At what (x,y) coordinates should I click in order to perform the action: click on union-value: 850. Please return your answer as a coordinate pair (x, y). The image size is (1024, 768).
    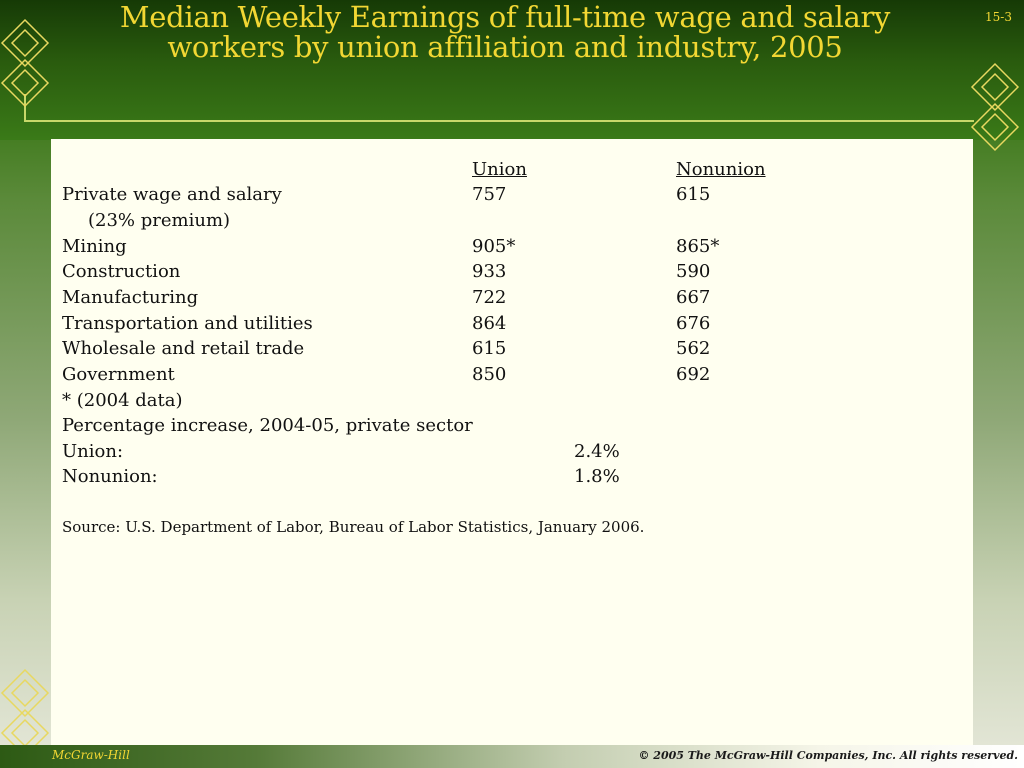
    Looking at the image, I should click on (489, 374).